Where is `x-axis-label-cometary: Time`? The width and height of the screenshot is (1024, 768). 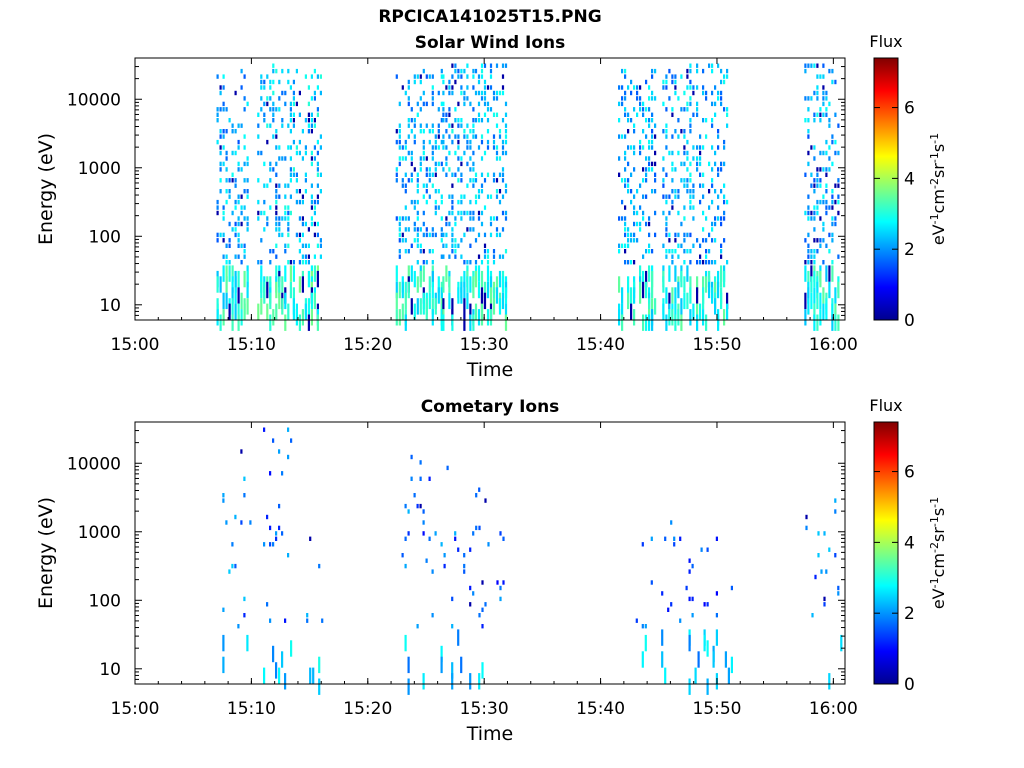
x-axis-label-cometary: Time is located at coordinates (490, 734).